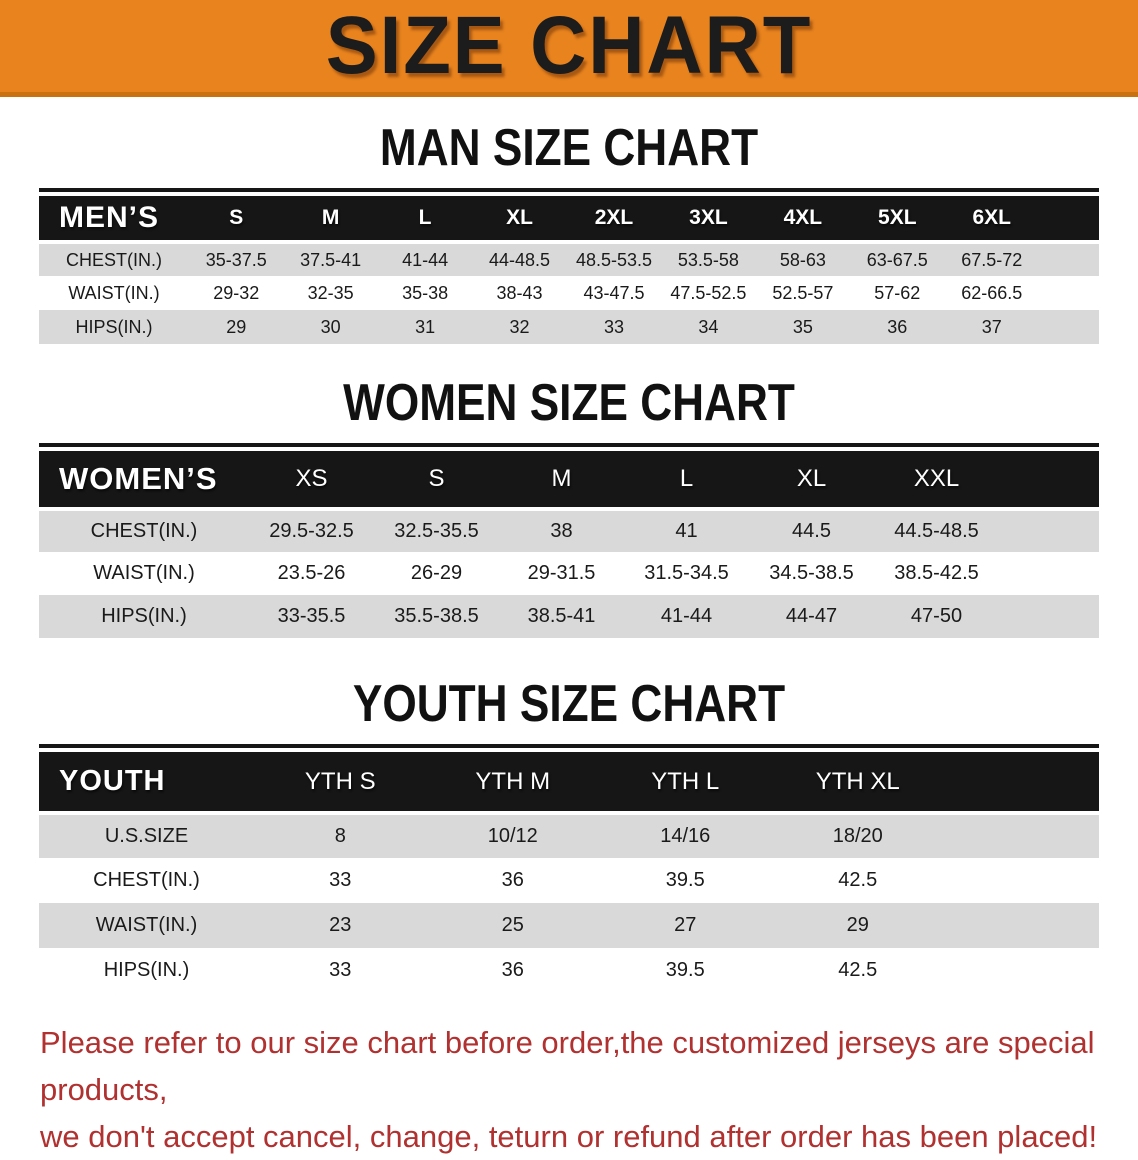  Describe the element at coordinates (561, 616) in the screenshot. I see `size-value-cell: 38.5-41` at that location.